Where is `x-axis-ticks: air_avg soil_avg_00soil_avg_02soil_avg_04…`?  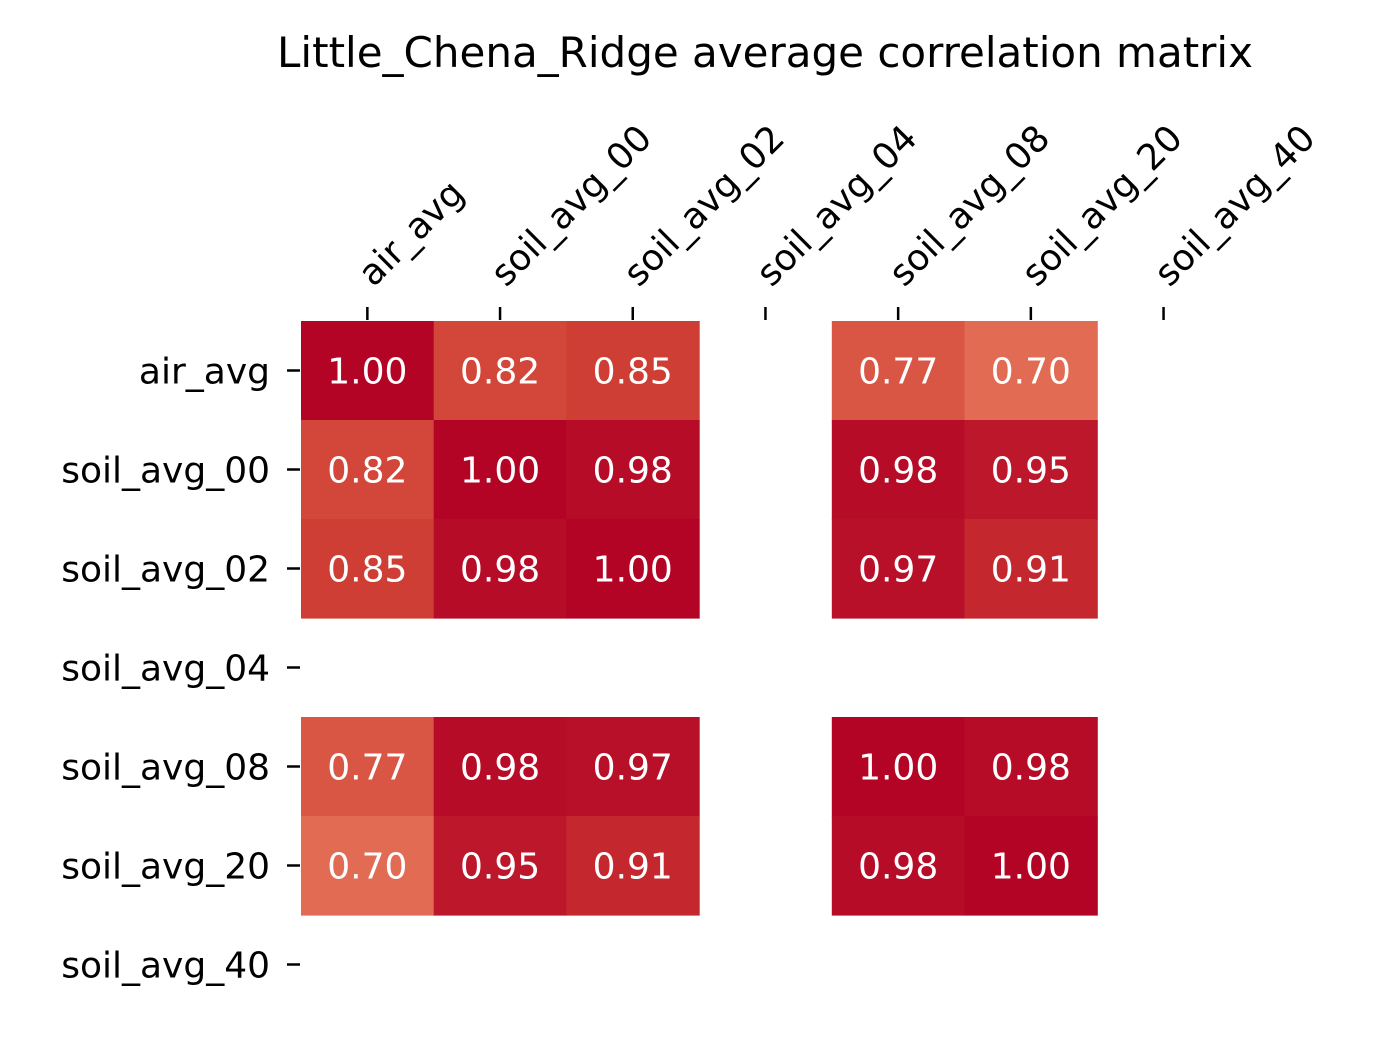
x-axis-ticks: air_avg soil_avg_00soil_avg_02soil_avg_04… is located at coordinates (837, 219).